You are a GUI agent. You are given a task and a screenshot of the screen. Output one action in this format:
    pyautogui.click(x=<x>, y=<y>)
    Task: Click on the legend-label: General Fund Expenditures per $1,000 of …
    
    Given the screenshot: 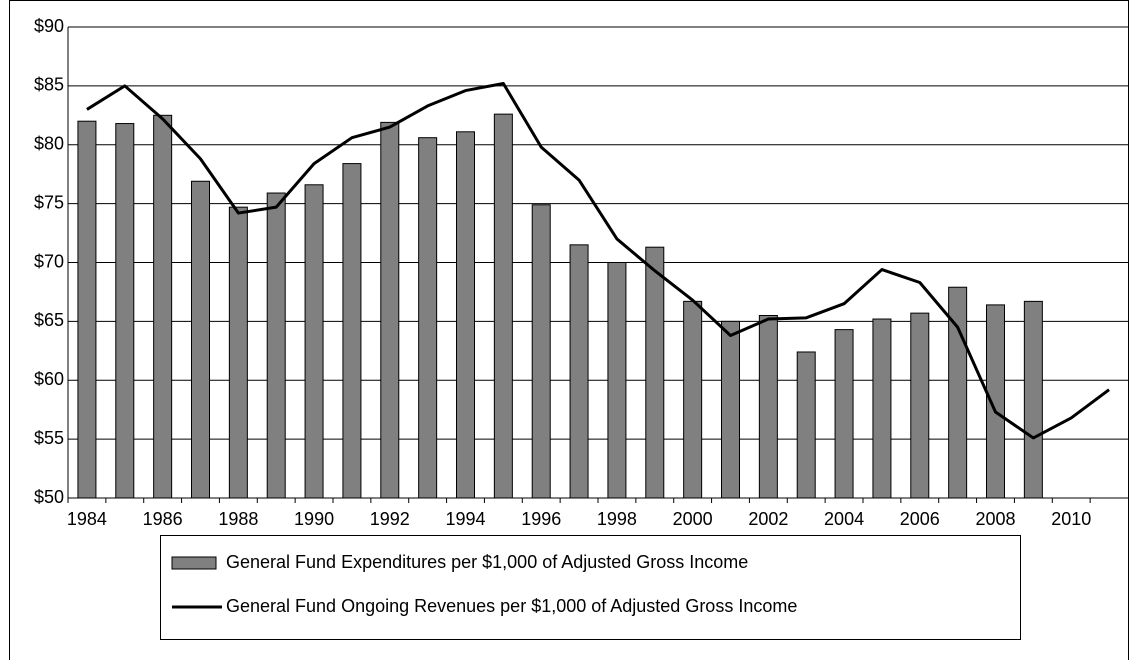 What is the action you would take?
    pyautogui.click(x=487, y=562)
    